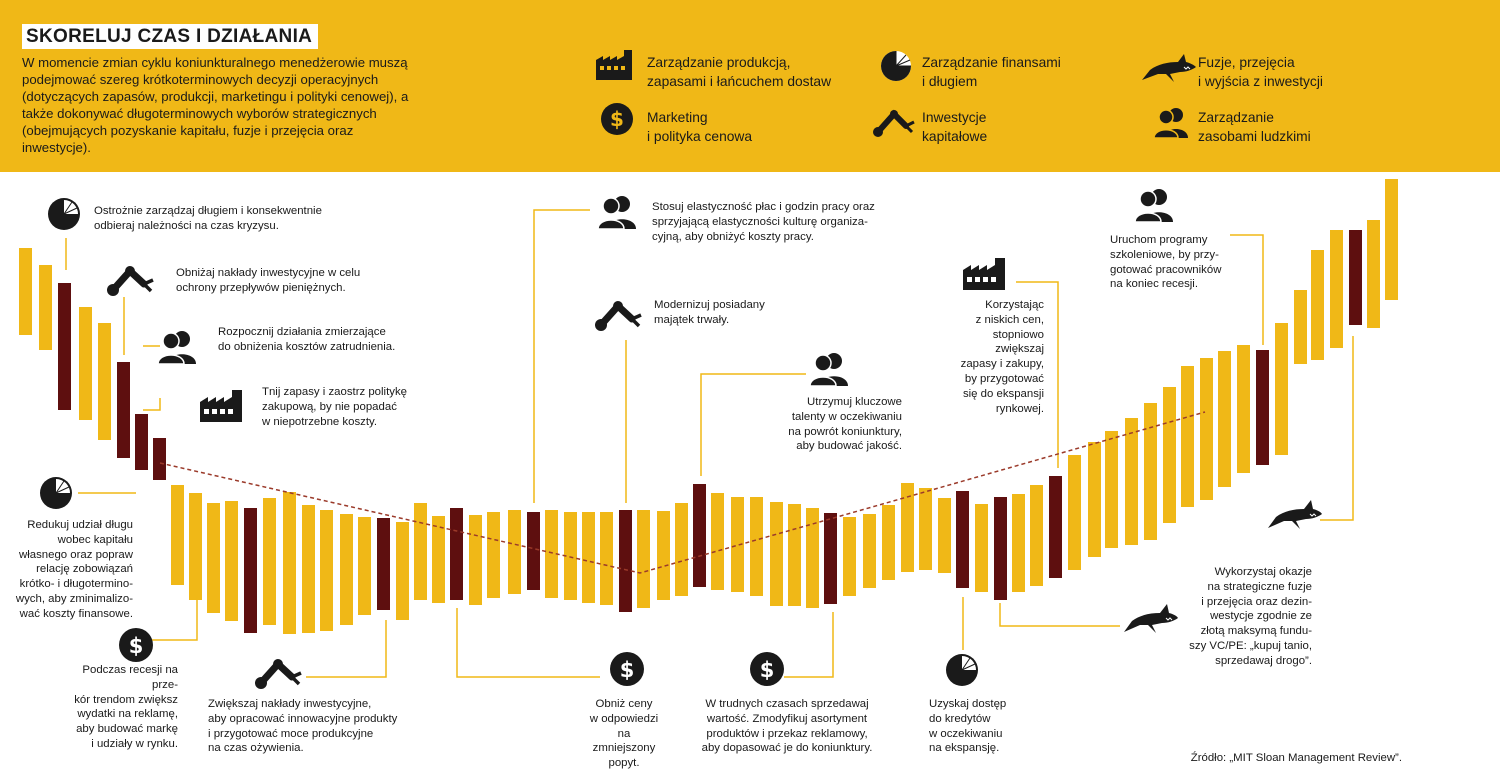 Image resolution: width=1500 pixels, height=771 pixels. What do you see at coordinates (984, 274) in the screenshot?
I see `factory-icon` at bounding box center [984, 274].